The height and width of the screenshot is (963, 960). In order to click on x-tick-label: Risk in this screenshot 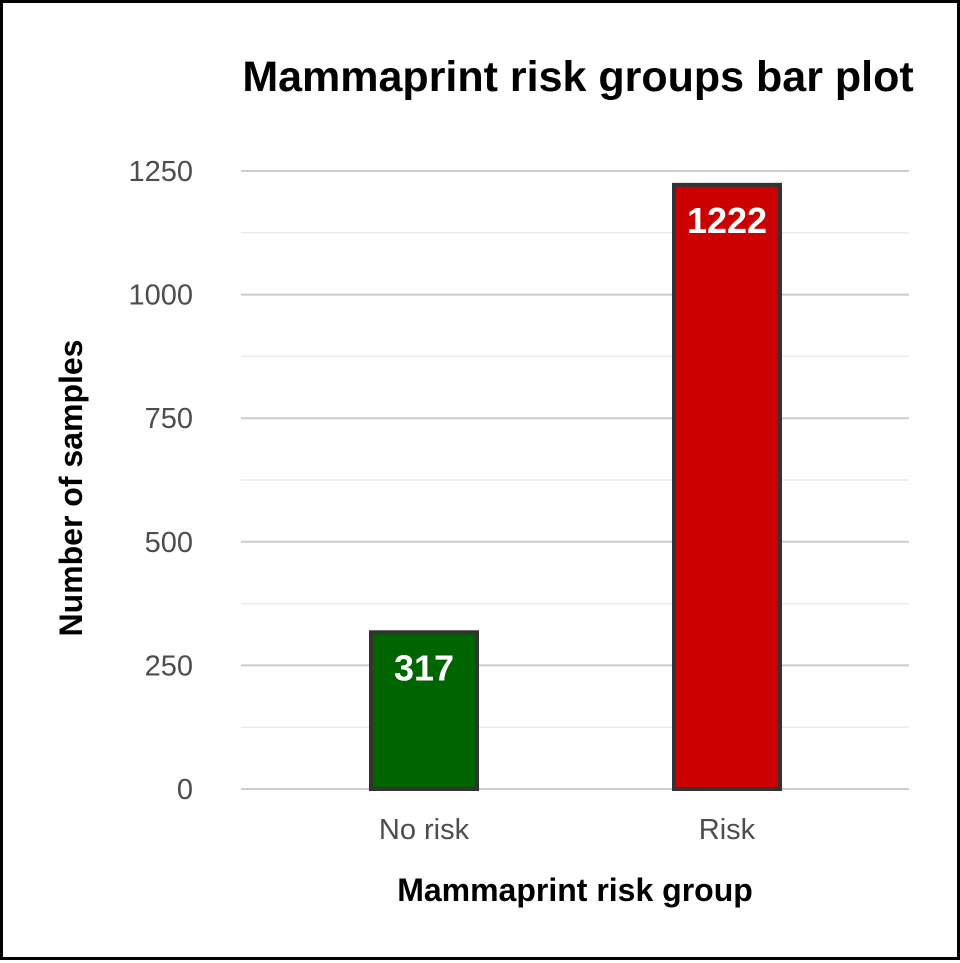, I will do `click(727, 830)`.